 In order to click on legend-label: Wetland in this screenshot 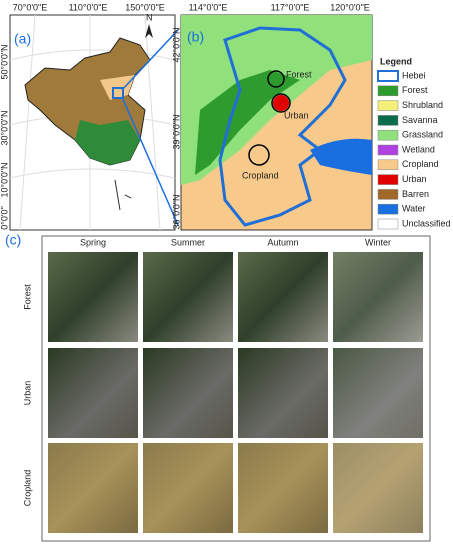, I will do `click(418, 149)`.